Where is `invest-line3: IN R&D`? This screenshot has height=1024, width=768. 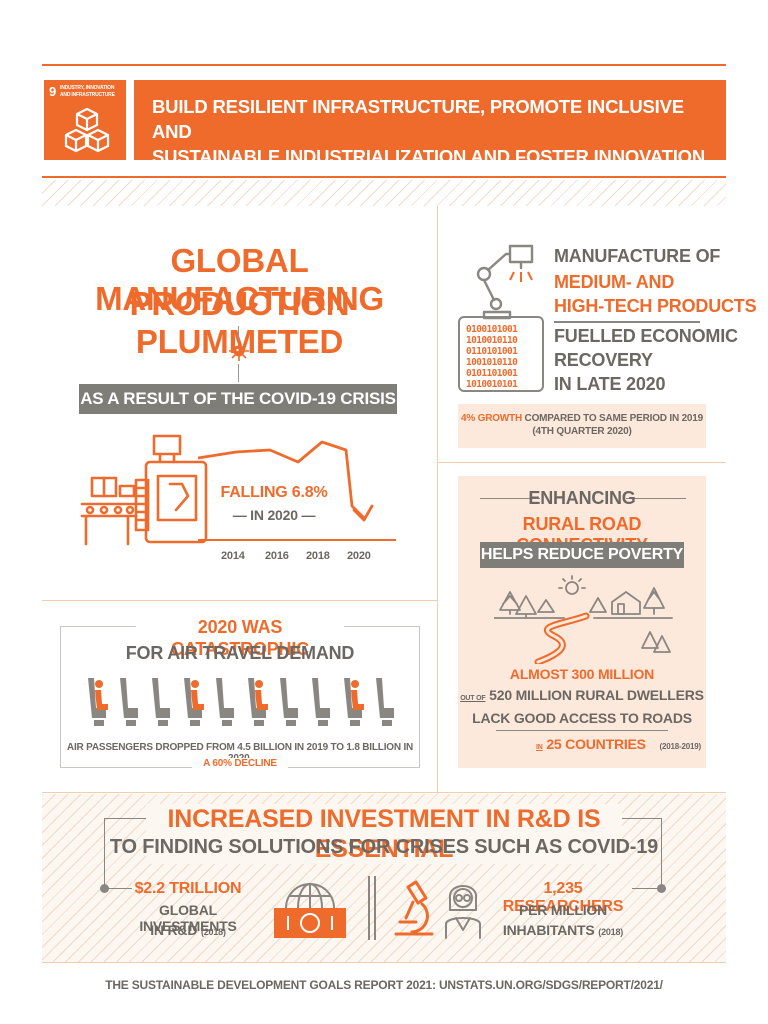
invest-line3: IN R&D is located at coordinates (174, 930).